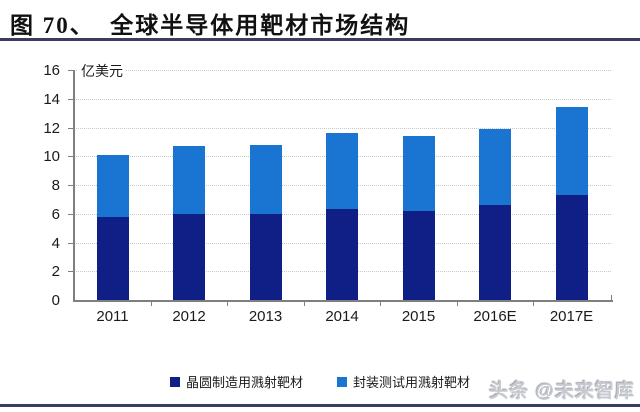 This screenshot has width=640, height=412. What do you see at coordinates (418, 316) in the screenshot?
I see `x-axis-category-label: 2015` at bounding box center [418, 316].